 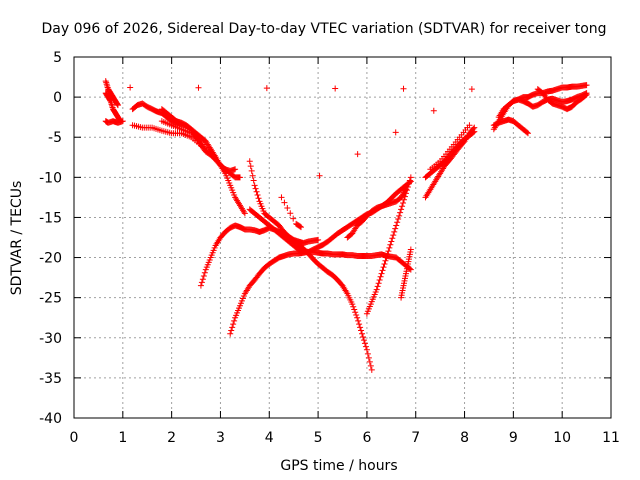 I want to click on x-tick-label: 2, so click(x=171, y=438).